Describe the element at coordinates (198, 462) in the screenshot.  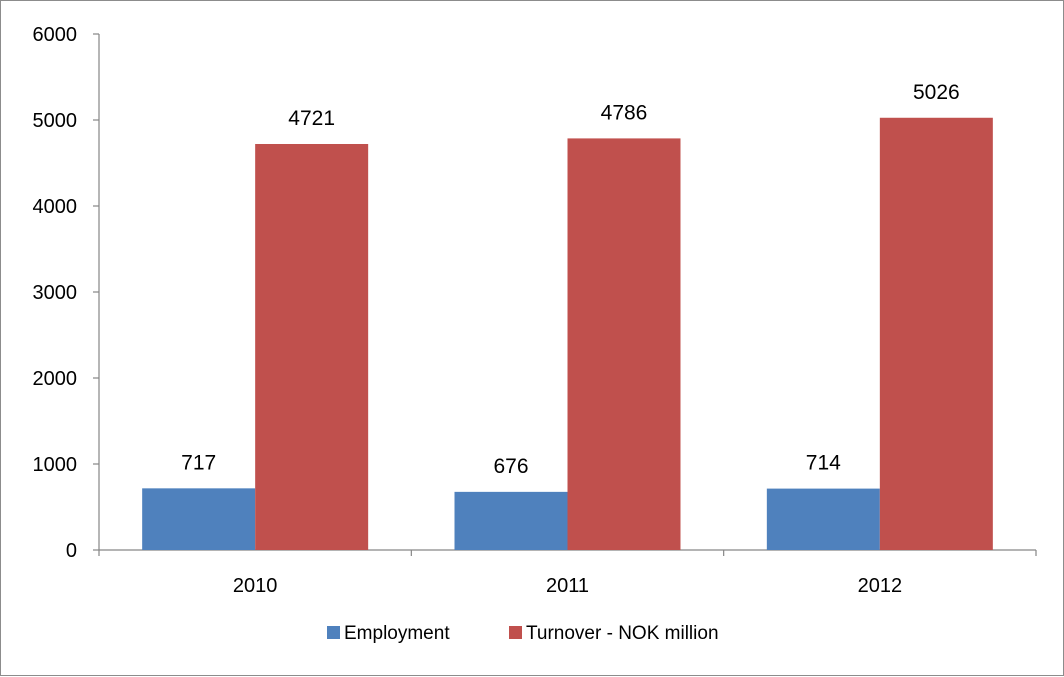
I see `data-label: 717` at that location.